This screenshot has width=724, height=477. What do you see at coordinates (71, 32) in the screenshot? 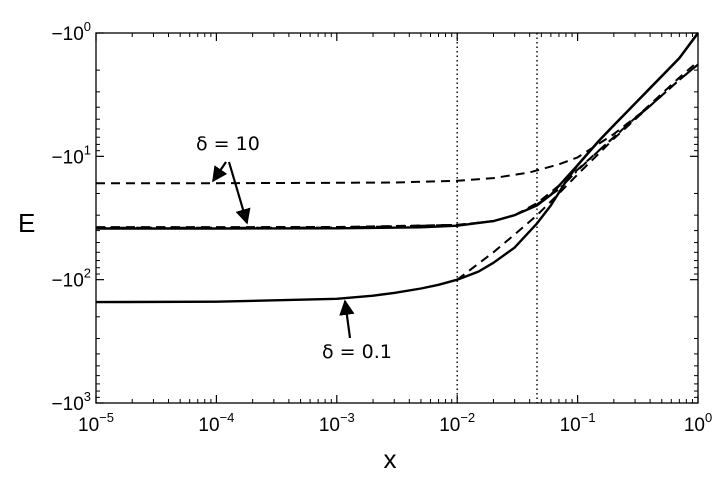
I see `y-tick-label-0: −100` at bounding box center [71, 32].